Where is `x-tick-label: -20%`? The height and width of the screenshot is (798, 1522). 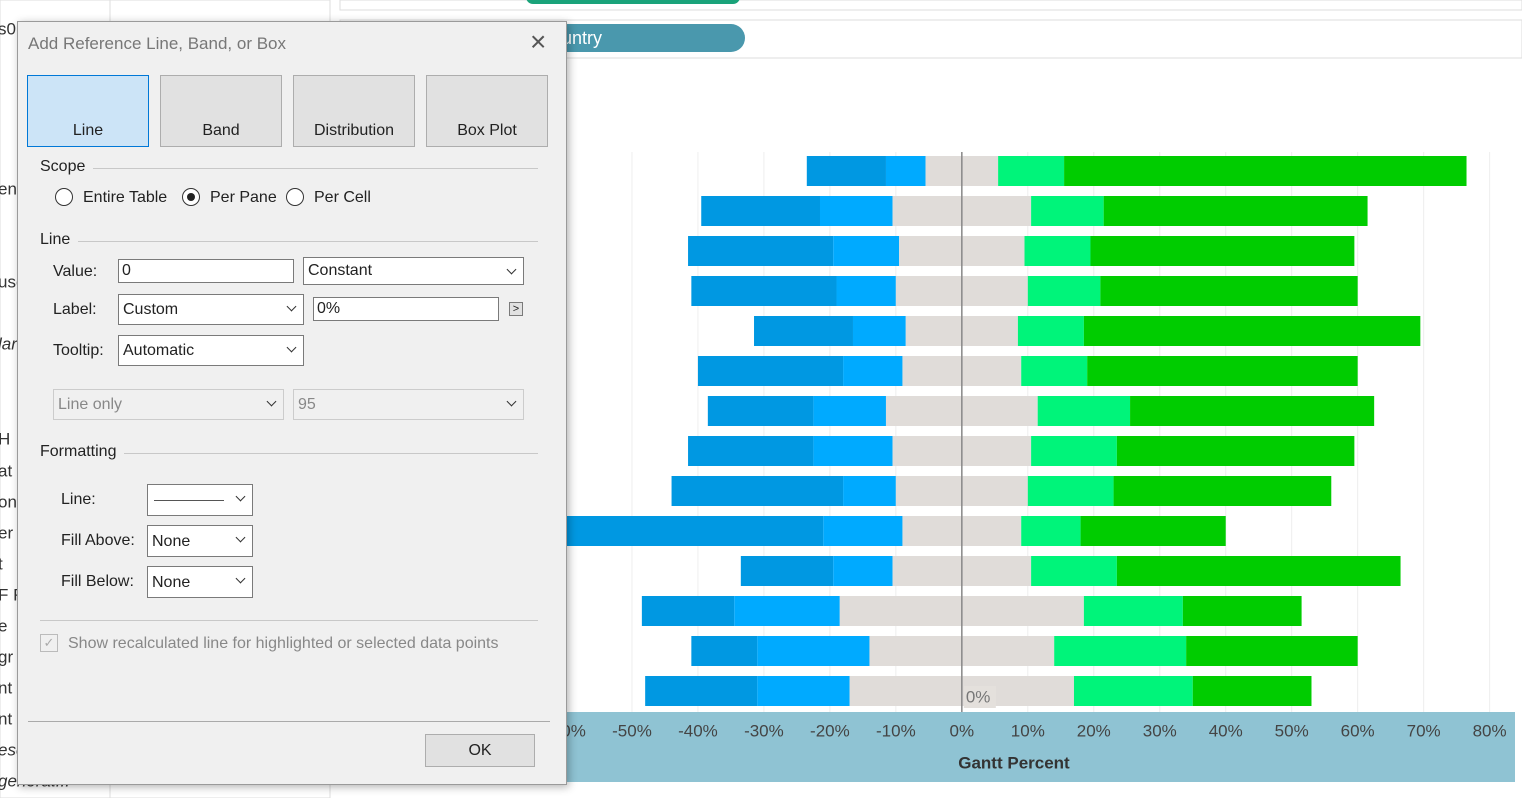
x-tick-label: -20% is located at coordinates (830, 730).